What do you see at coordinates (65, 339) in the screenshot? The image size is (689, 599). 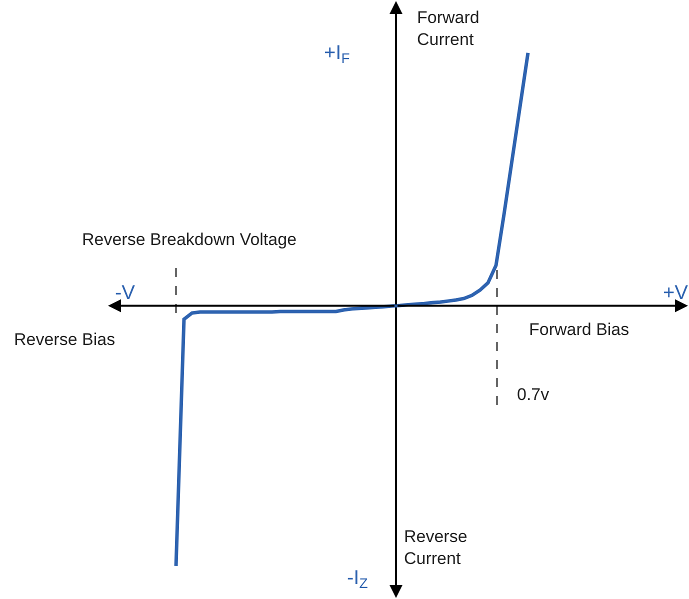 I see `text: Reverse Bias` at bounding box center [65, 339].